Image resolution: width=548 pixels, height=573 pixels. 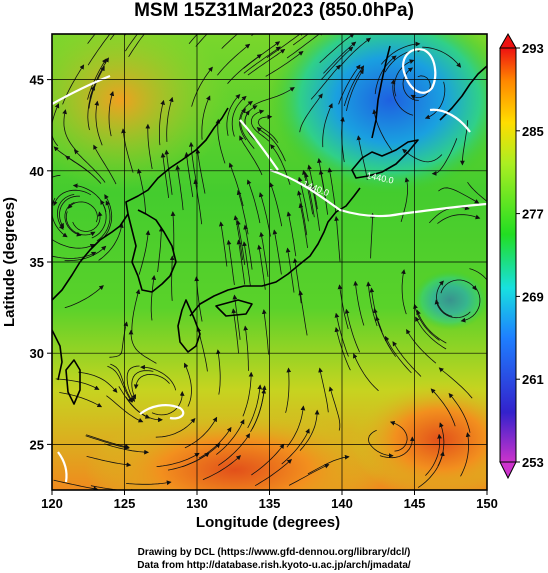 I want to click on x-tick-label-120: 120, so click(x=52, y=503).